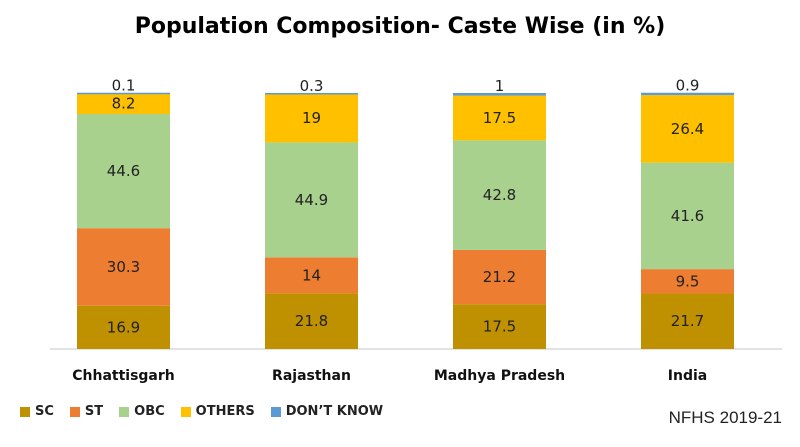  What do you see at coordinates (123, 376) in the screenshot?
I see `category-label: Chhattisgarh` at bounding box center [123, 376].